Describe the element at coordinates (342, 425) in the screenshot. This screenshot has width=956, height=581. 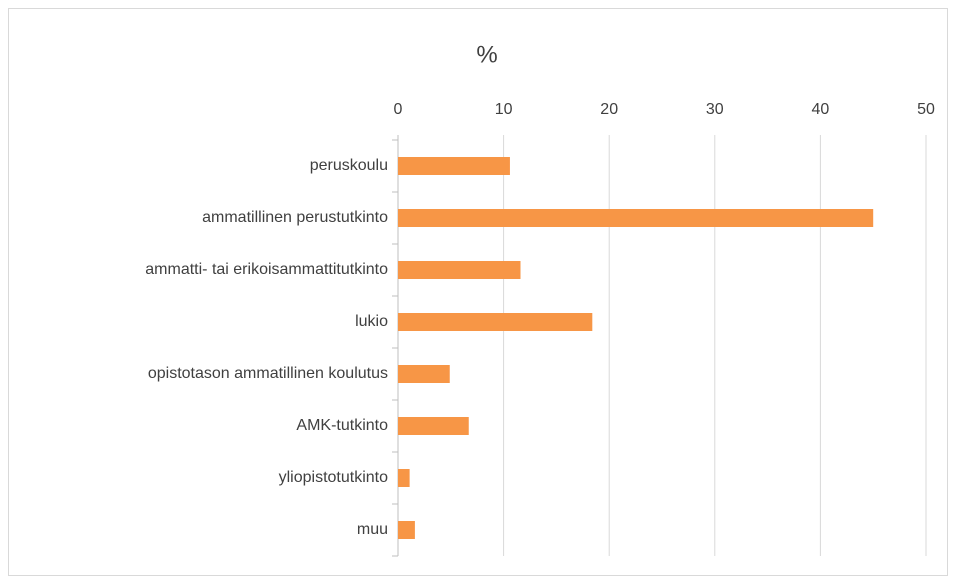
I see `y-tick-label: AMK-tutkinto` at that location.